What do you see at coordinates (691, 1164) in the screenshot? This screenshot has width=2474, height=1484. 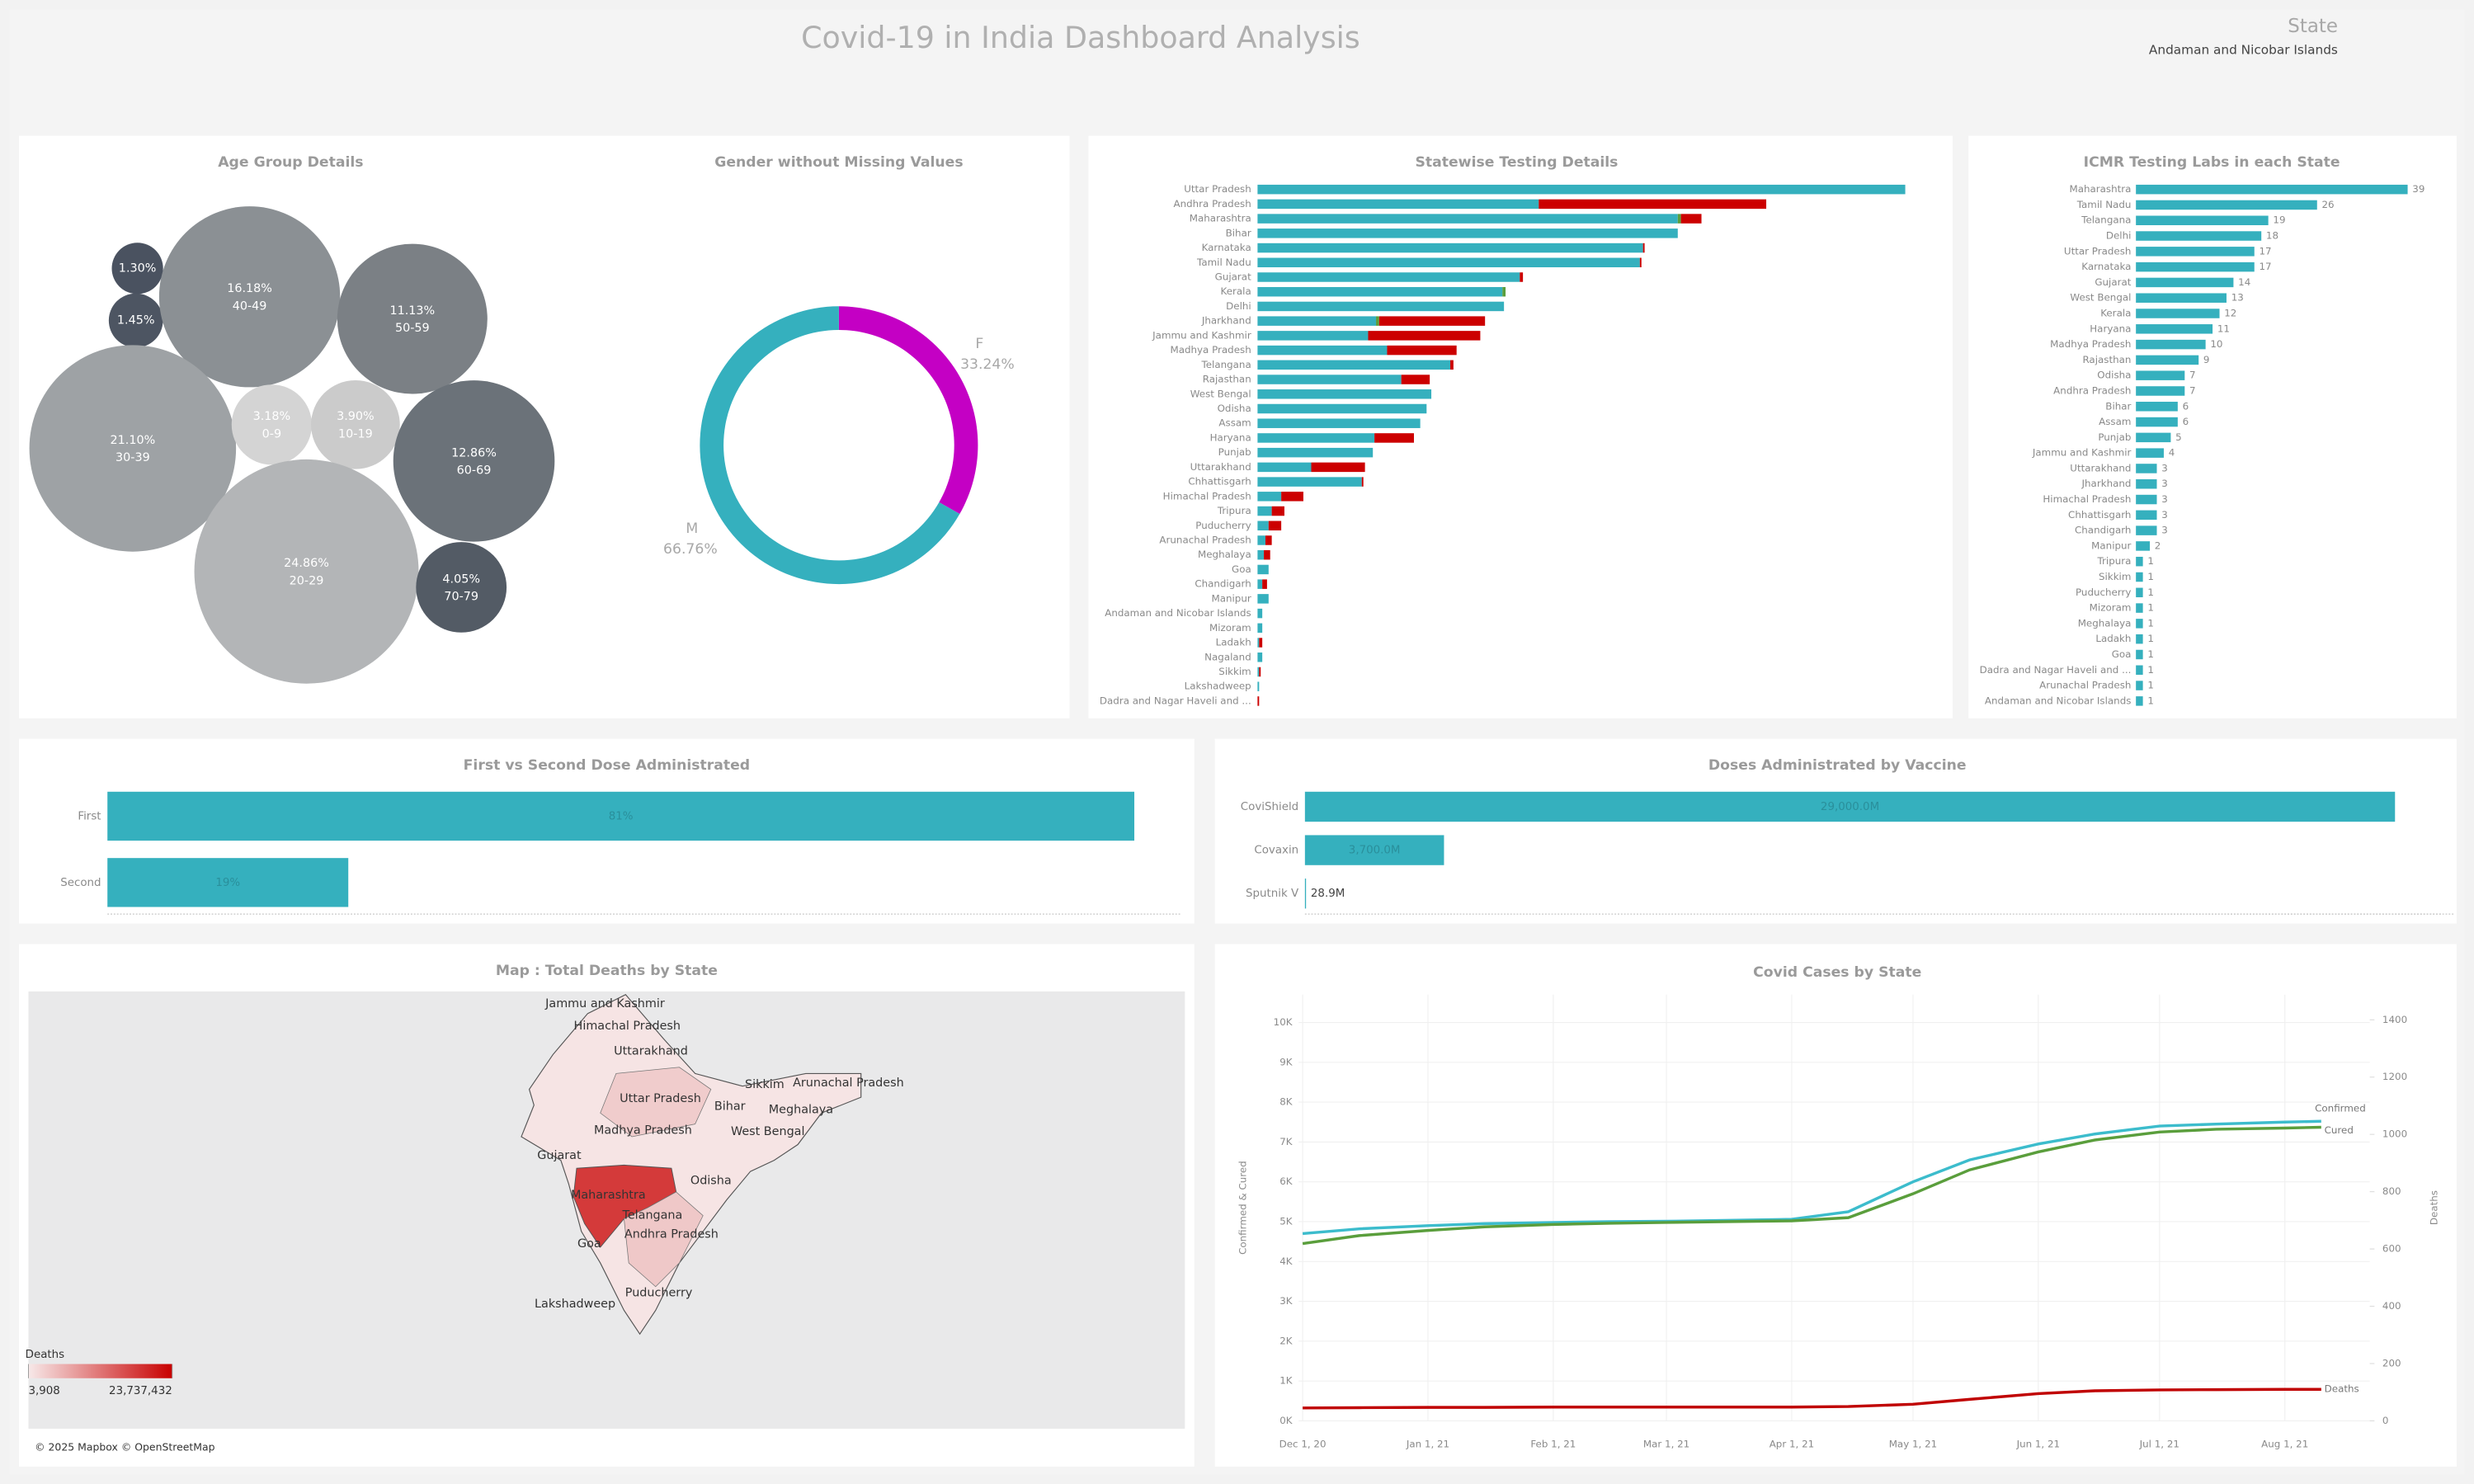 I see `india-outline` at bounding box center [691, 1164].